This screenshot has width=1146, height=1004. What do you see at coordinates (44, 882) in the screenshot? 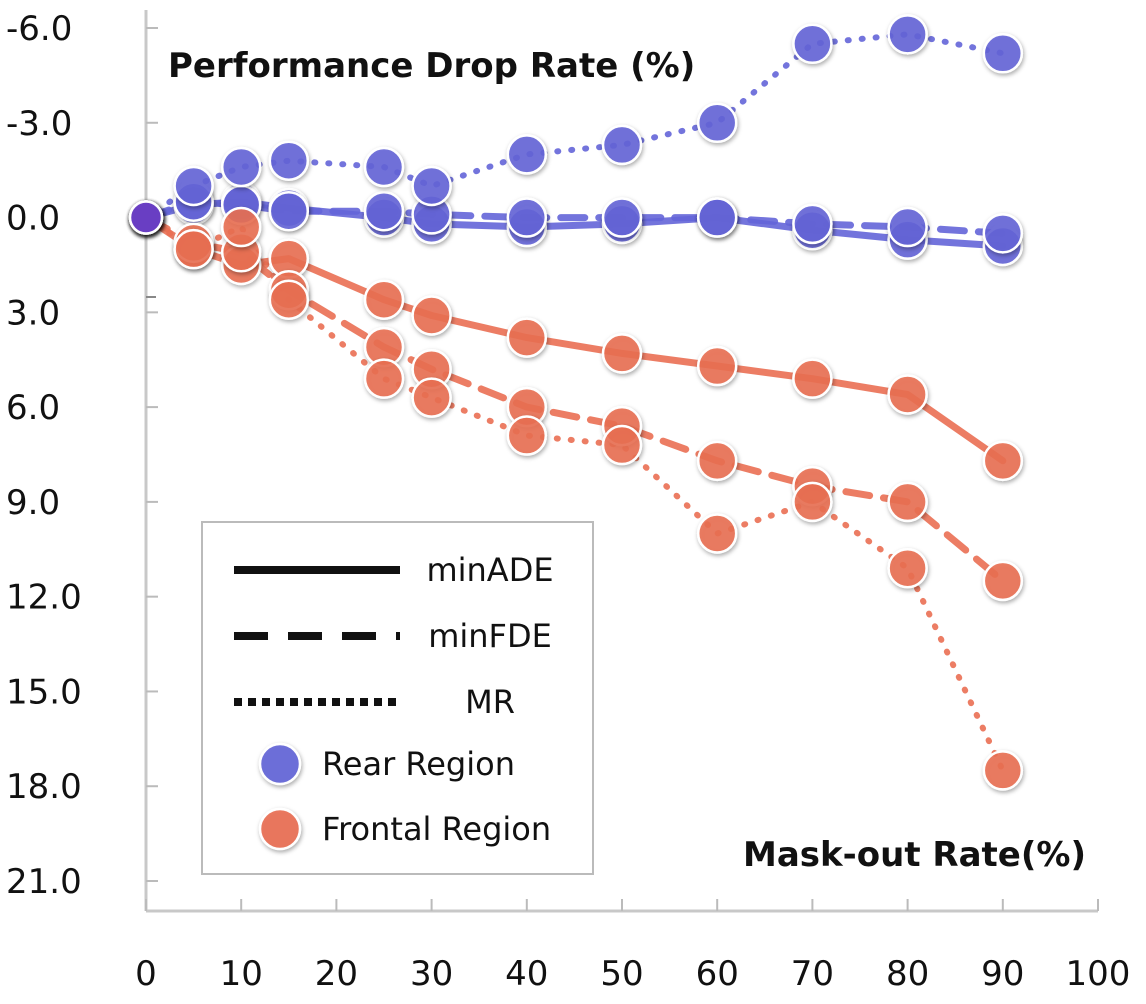
I see `y-tick-label: 21.0` at bounding box center [44, 882].